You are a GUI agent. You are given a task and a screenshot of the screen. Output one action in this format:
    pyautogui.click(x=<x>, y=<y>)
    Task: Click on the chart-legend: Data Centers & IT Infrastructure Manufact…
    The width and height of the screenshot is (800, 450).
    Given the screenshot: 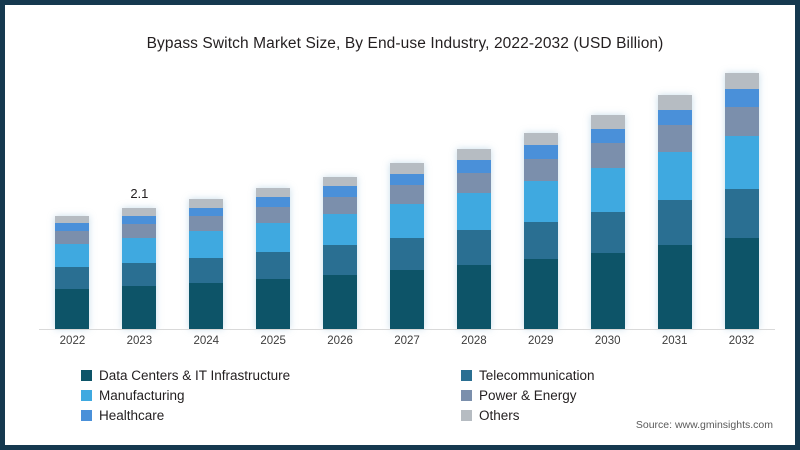 What is the action you would take?
    pyautogui.click(x=391, y=395)
    